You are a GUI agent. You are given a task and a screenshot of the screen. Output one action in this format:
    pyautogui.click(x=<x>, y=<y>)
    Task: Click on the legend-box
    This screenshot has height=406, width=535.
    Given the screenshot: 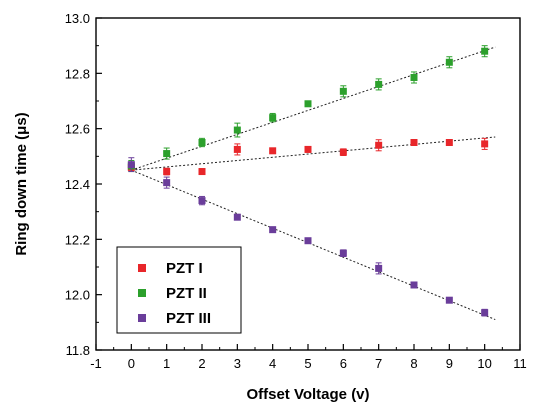 What is the action you would take?
    pyautogui.click(x=179, y=290)
    